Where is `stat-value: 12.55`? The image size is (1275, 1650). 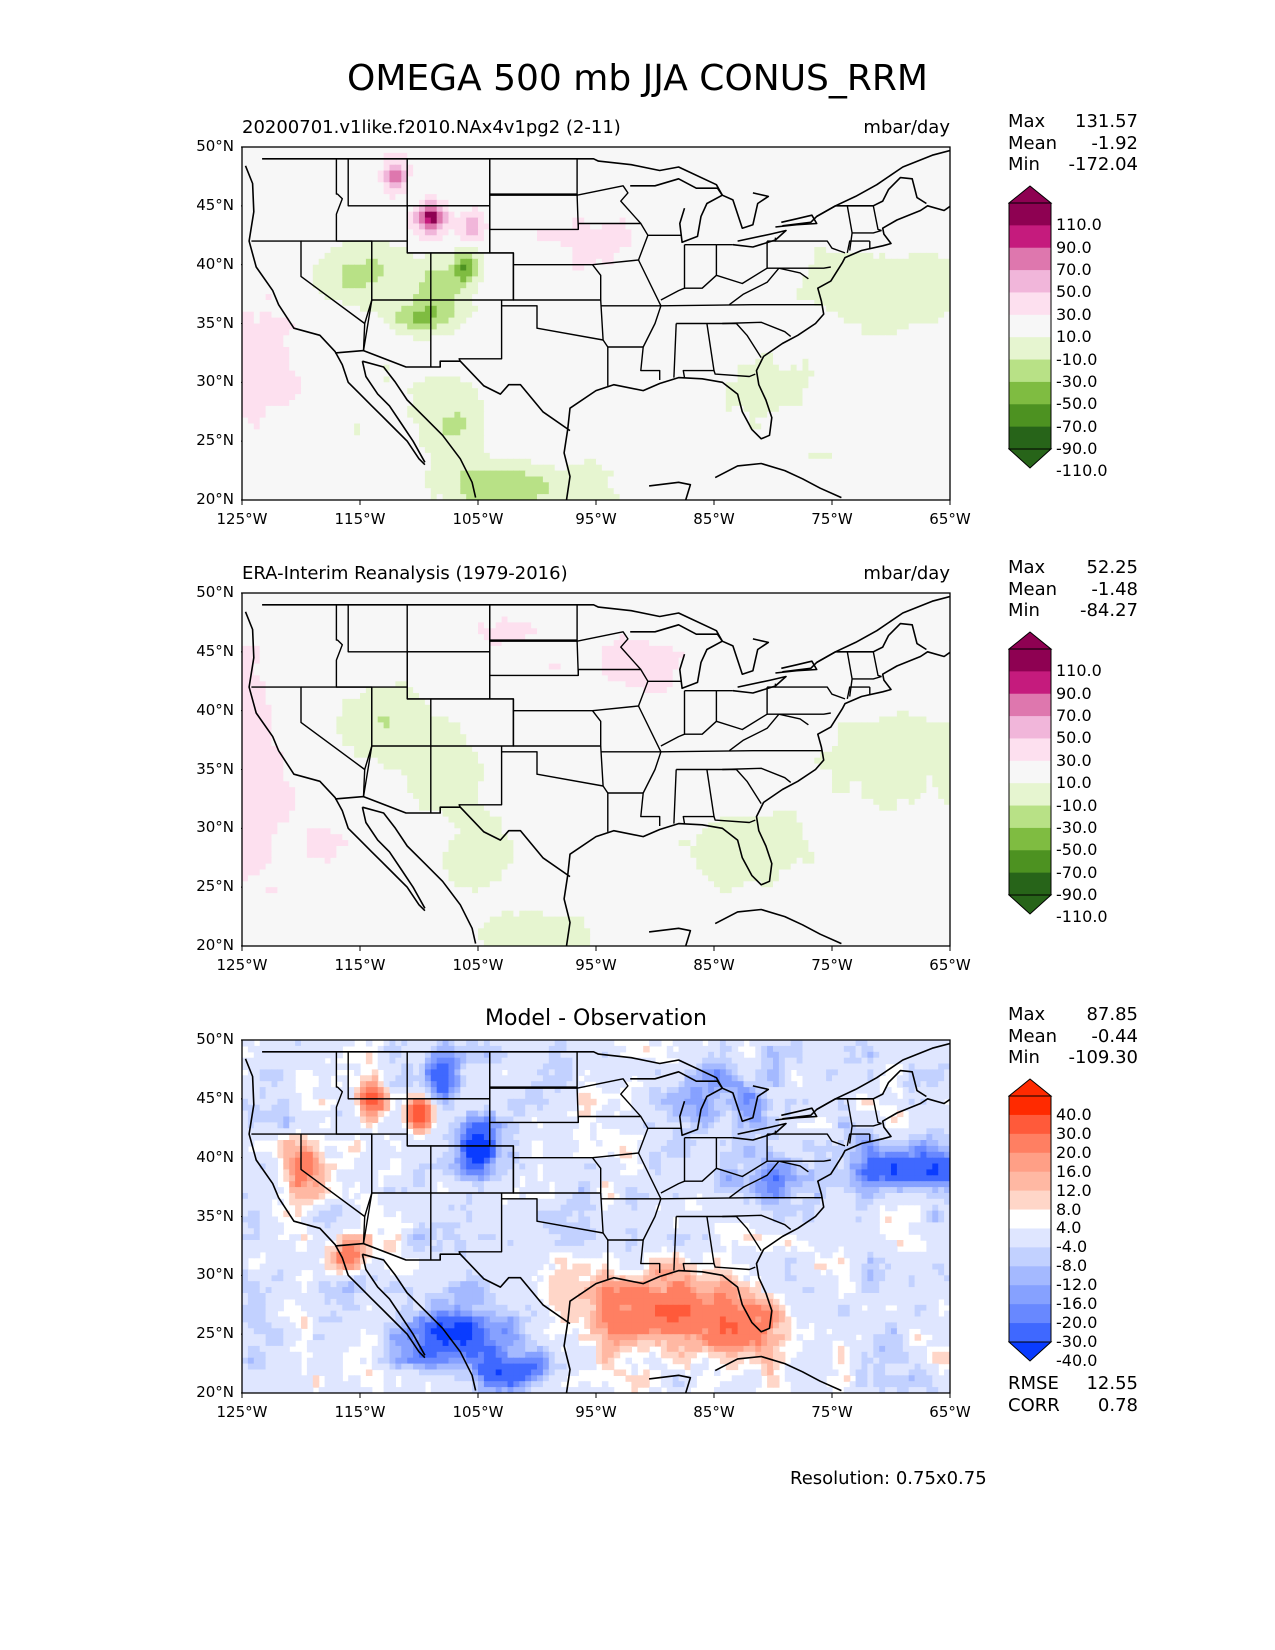 stat-value: 12.55 is located at coordinates (1112, 1384).